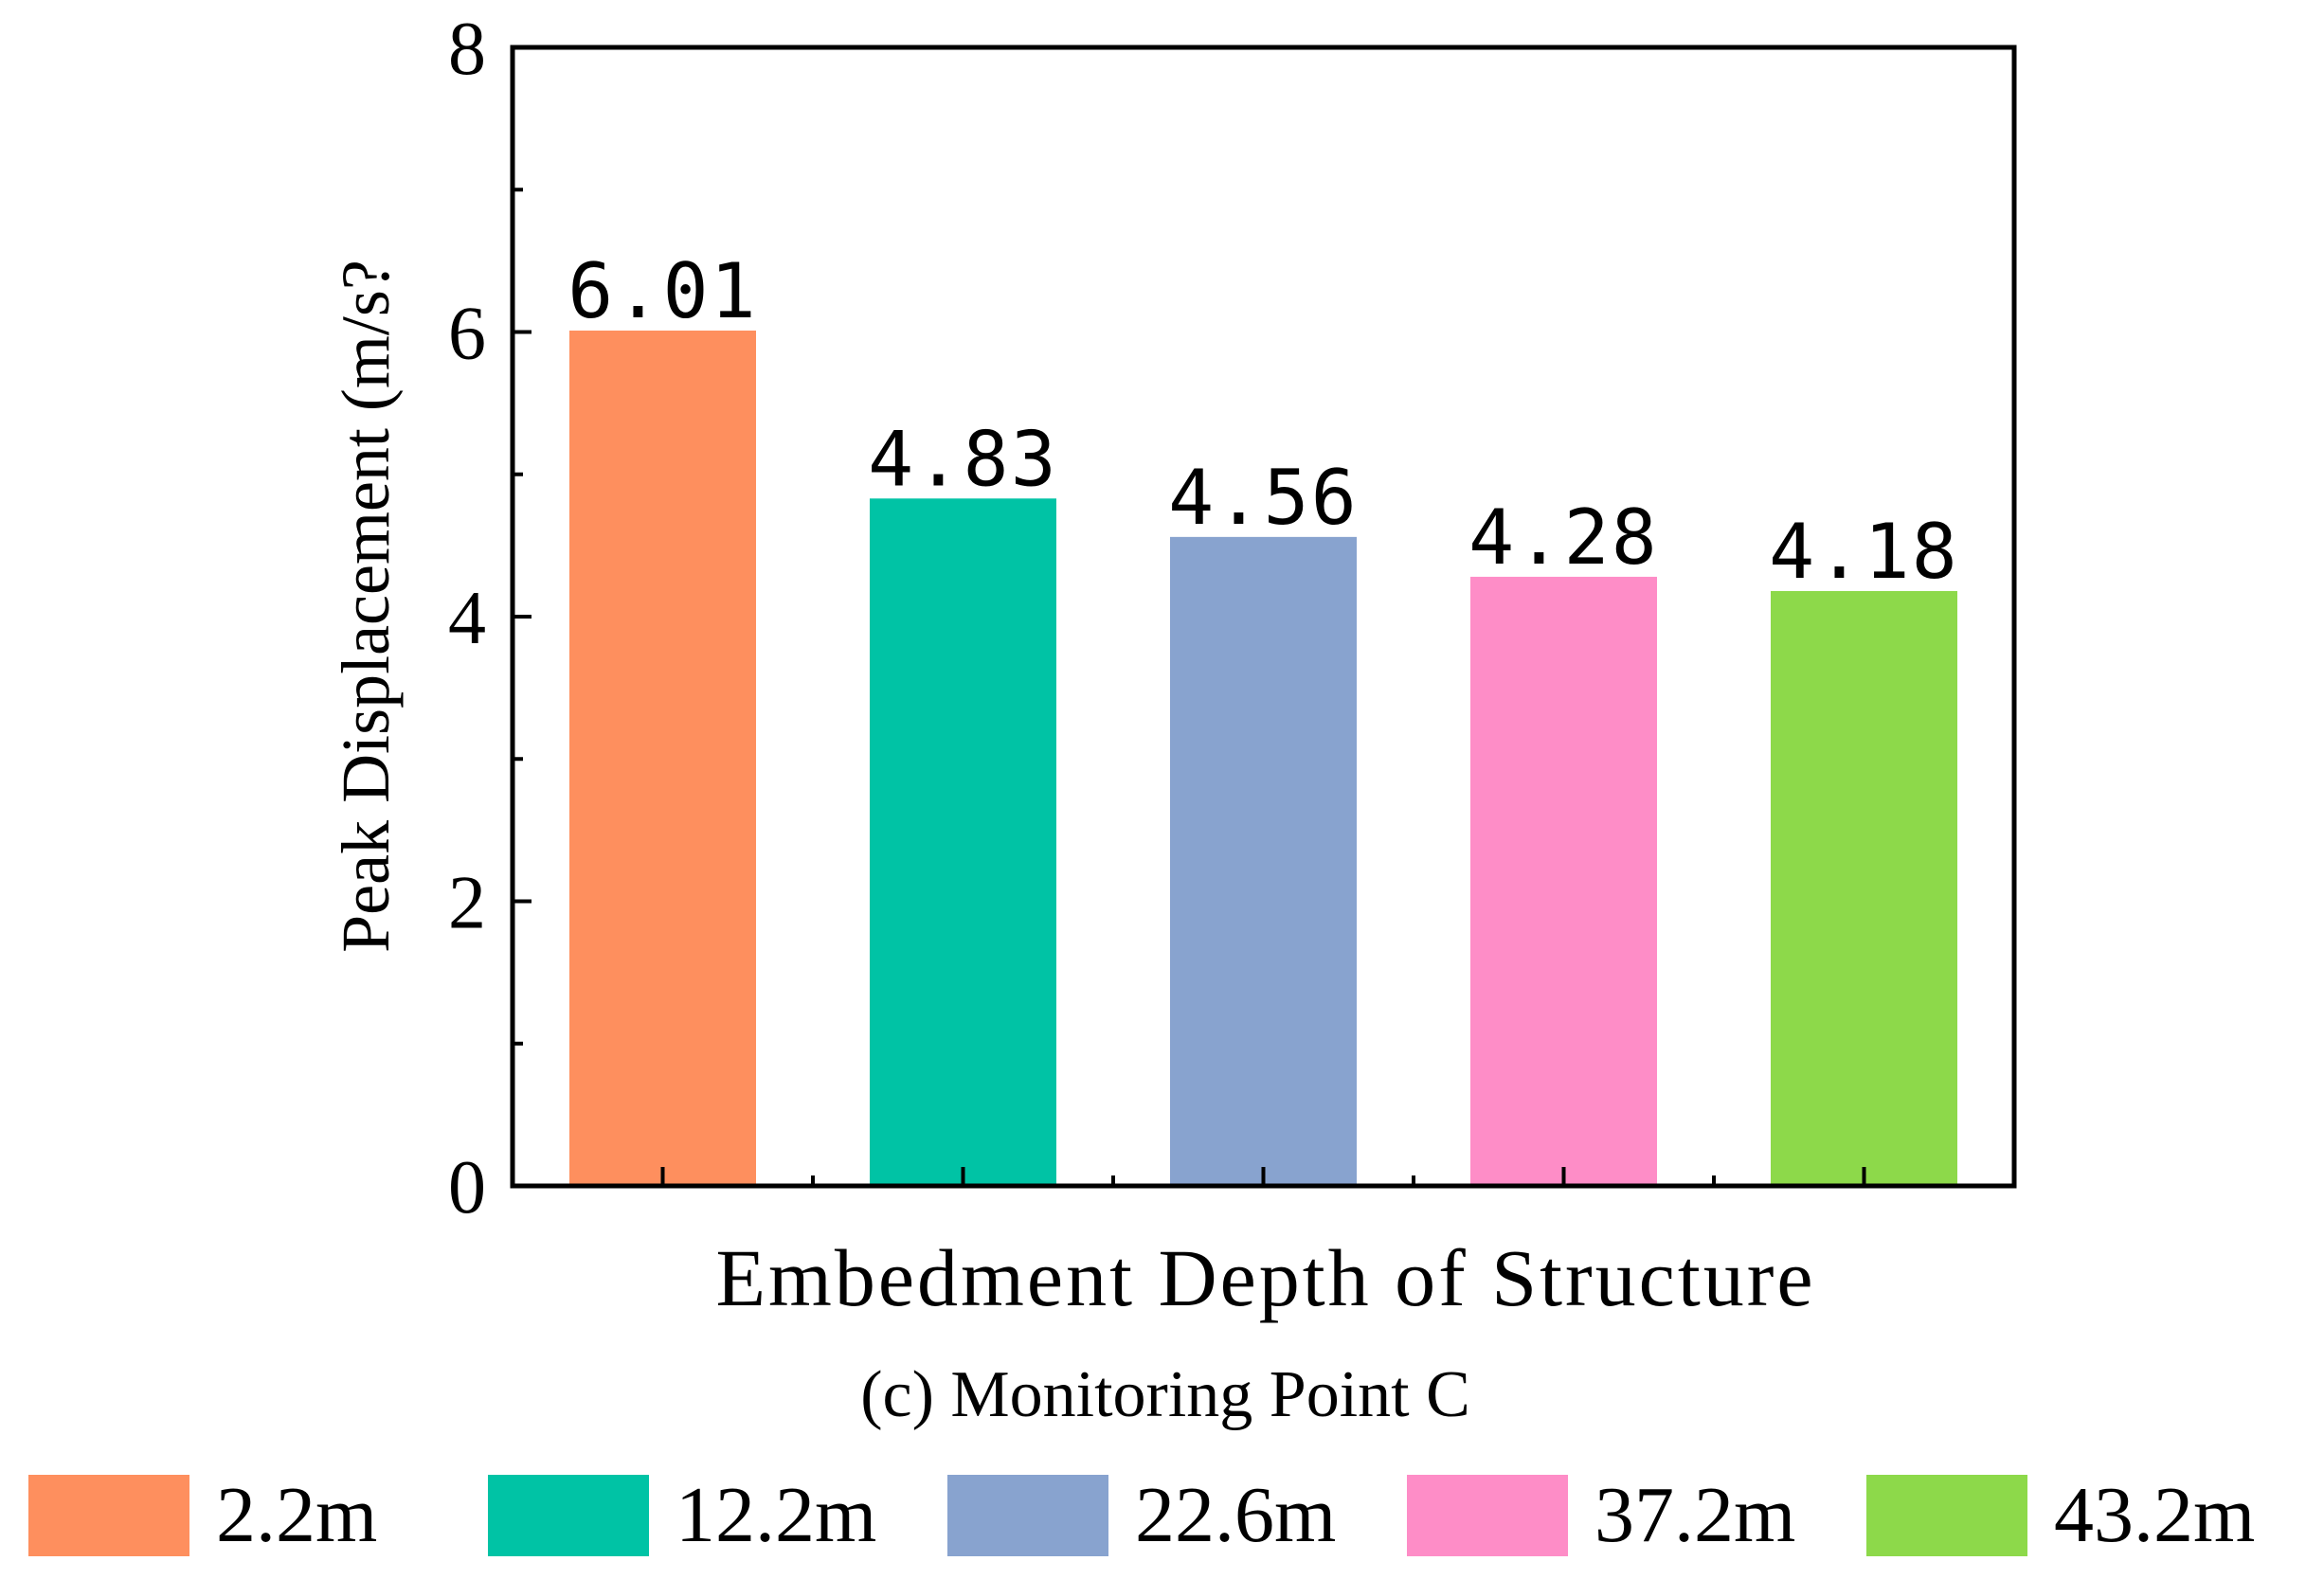 Image resolution: width=2324 pixels, height=1579 pixels. I want to click on y-tick-label: 0, so click(467, 1187).